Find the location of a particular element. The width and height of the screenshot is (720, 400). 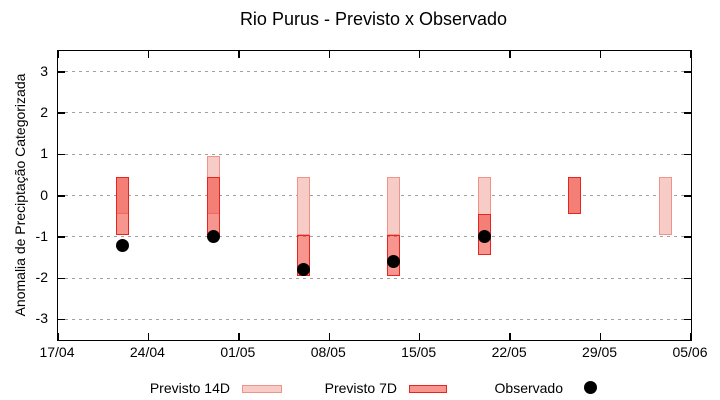

x-tick-label: 22/05 is located at coordinates (509, 352).